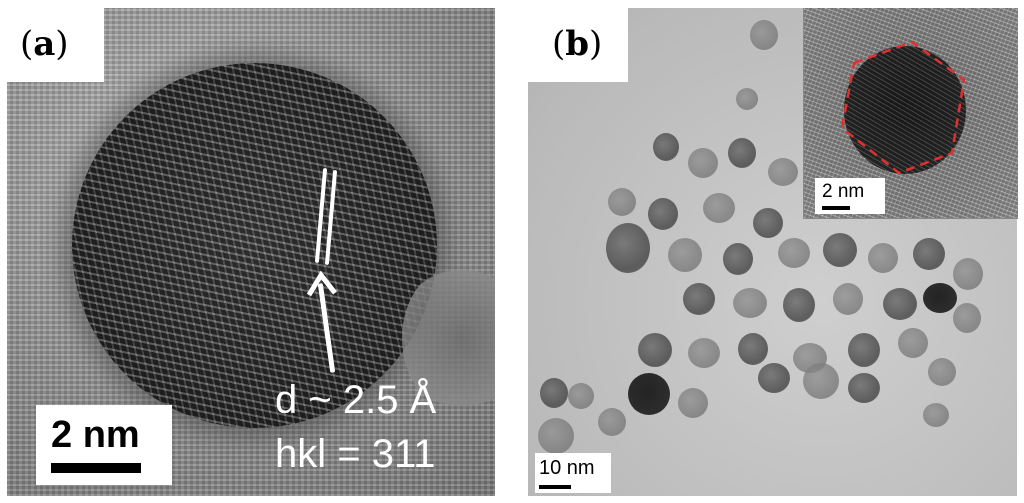 The image size is (1024, 503). Describe the element at coordinates (843, 191) in the screenshot. I see `inset-scale-label: 2 nm` at that location.